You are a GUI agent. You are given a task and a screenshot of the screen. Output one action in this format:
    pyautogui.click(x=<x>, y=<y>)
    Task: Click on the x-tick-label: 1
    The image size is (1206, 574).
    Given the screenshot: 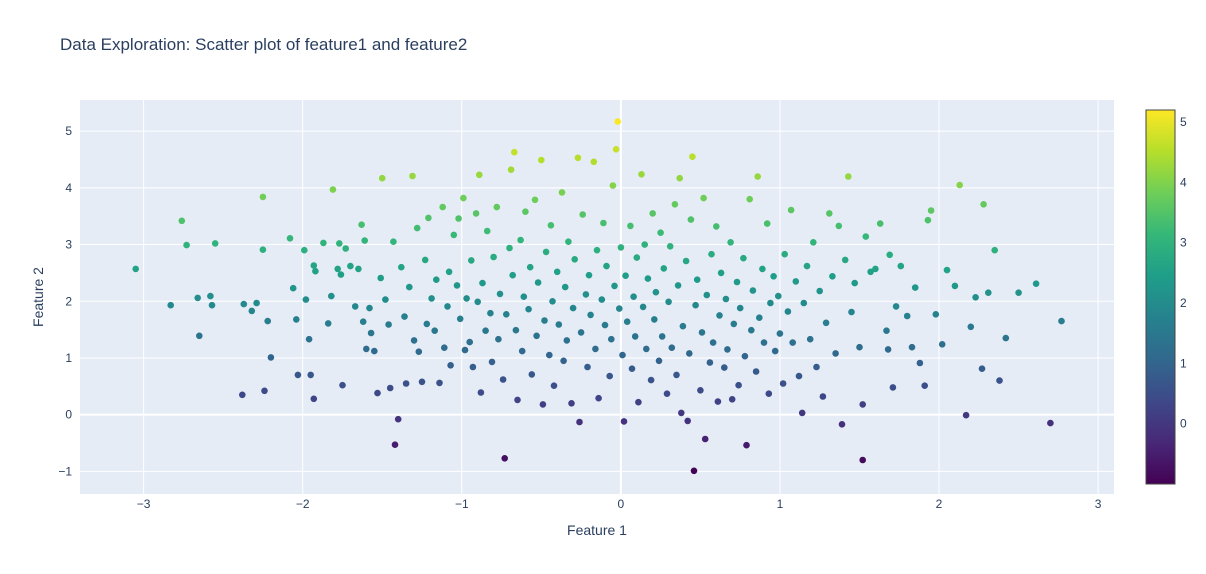 What is the action you would take?
    pyautogui.click(x=780, y=504)
    